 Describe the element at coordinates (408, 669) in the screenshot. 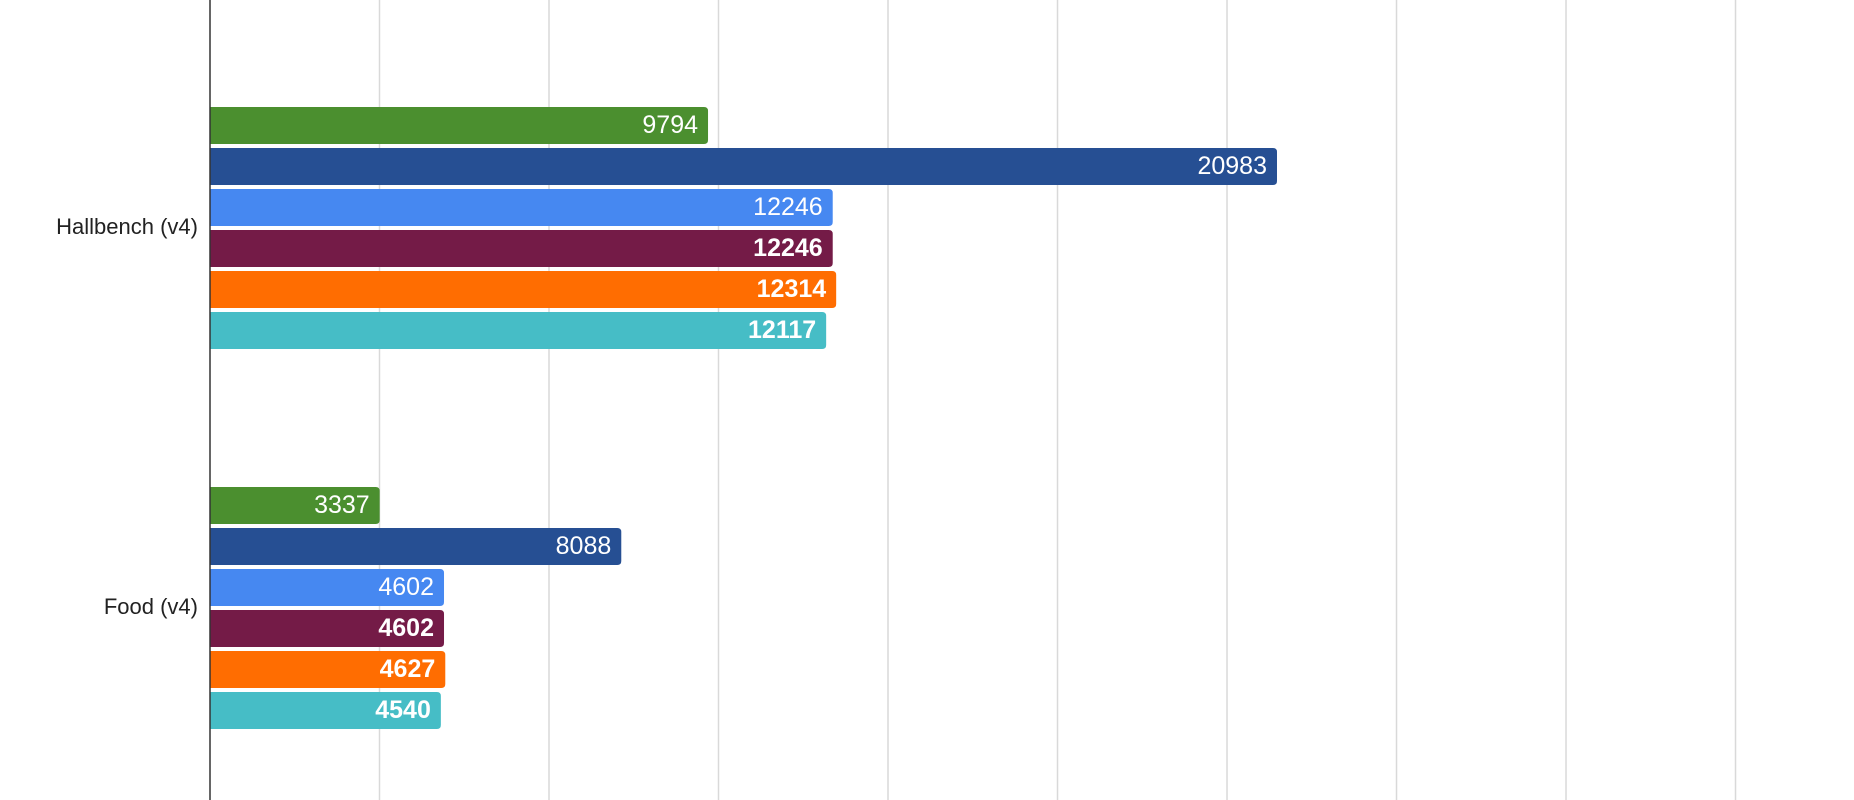

I see `data-label: 4627` at that location.